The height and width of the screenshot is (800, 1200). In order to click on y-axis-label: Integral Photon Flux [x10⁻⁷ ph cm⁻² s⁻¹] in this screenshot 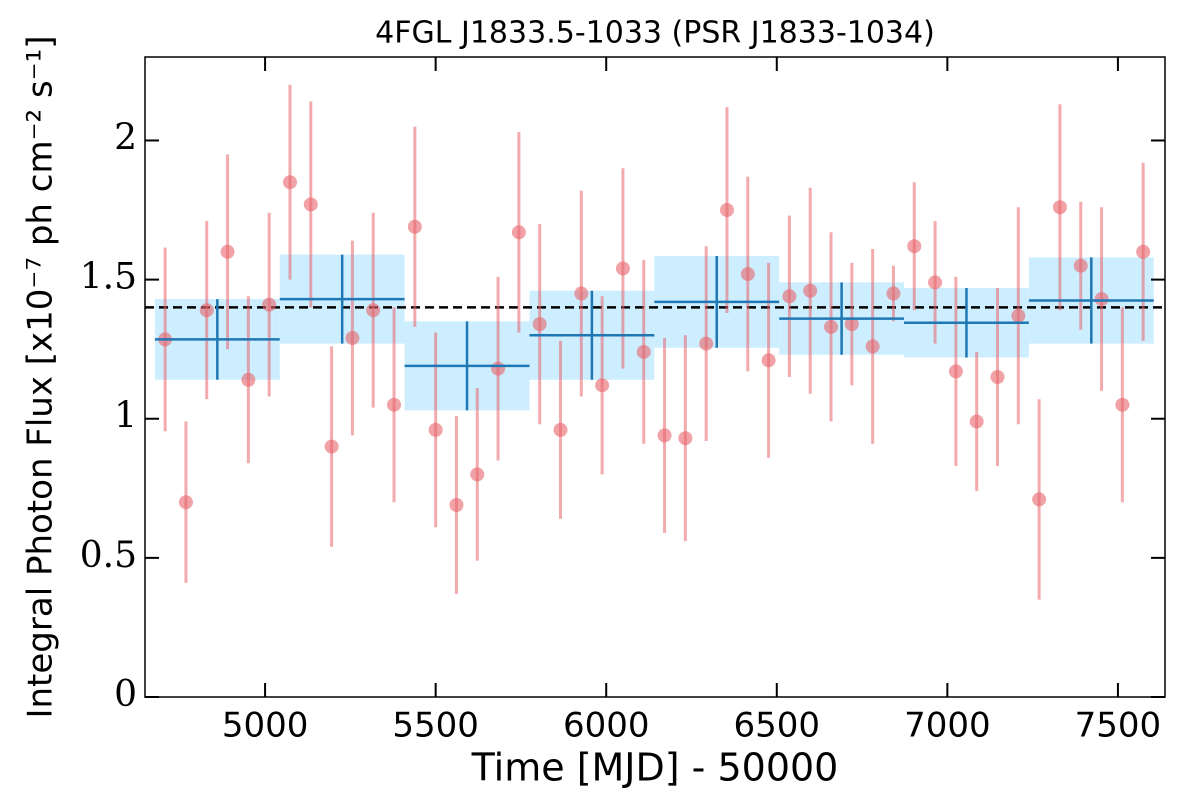, I will do `click(41, 376)`.